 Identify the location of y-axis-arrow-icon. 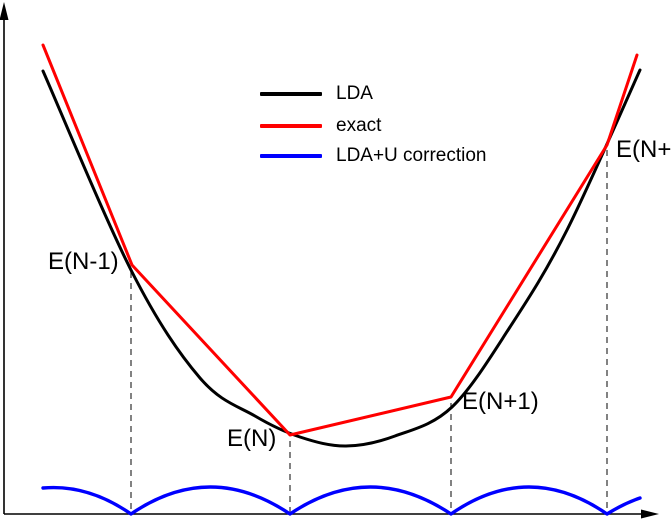
(4, 11).